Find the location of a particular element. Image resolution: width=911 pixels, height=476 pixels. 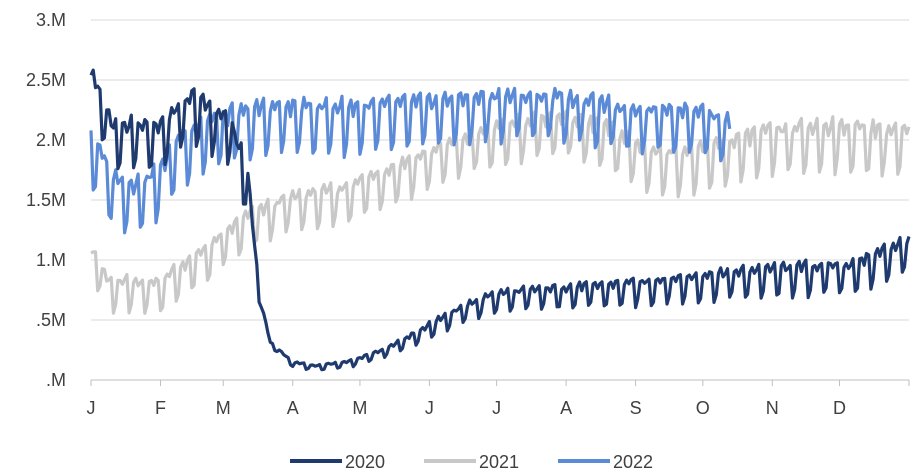

legend-label: 2022 is located at coordinates (633, 462).